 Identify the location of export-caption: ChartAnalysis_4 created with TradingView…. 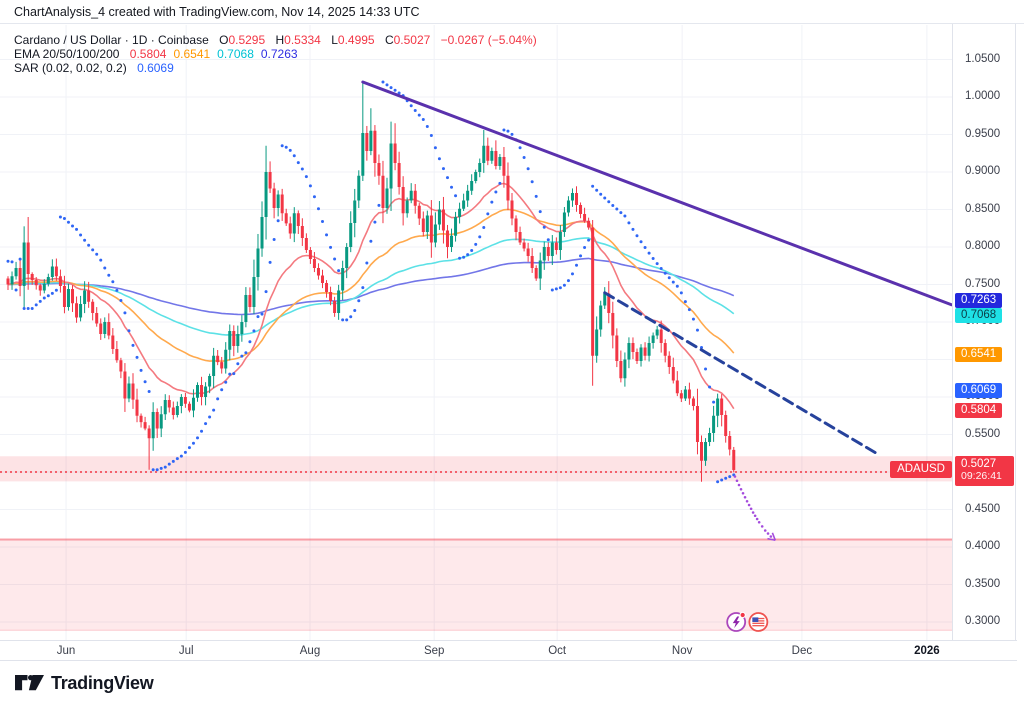
(217, 12).